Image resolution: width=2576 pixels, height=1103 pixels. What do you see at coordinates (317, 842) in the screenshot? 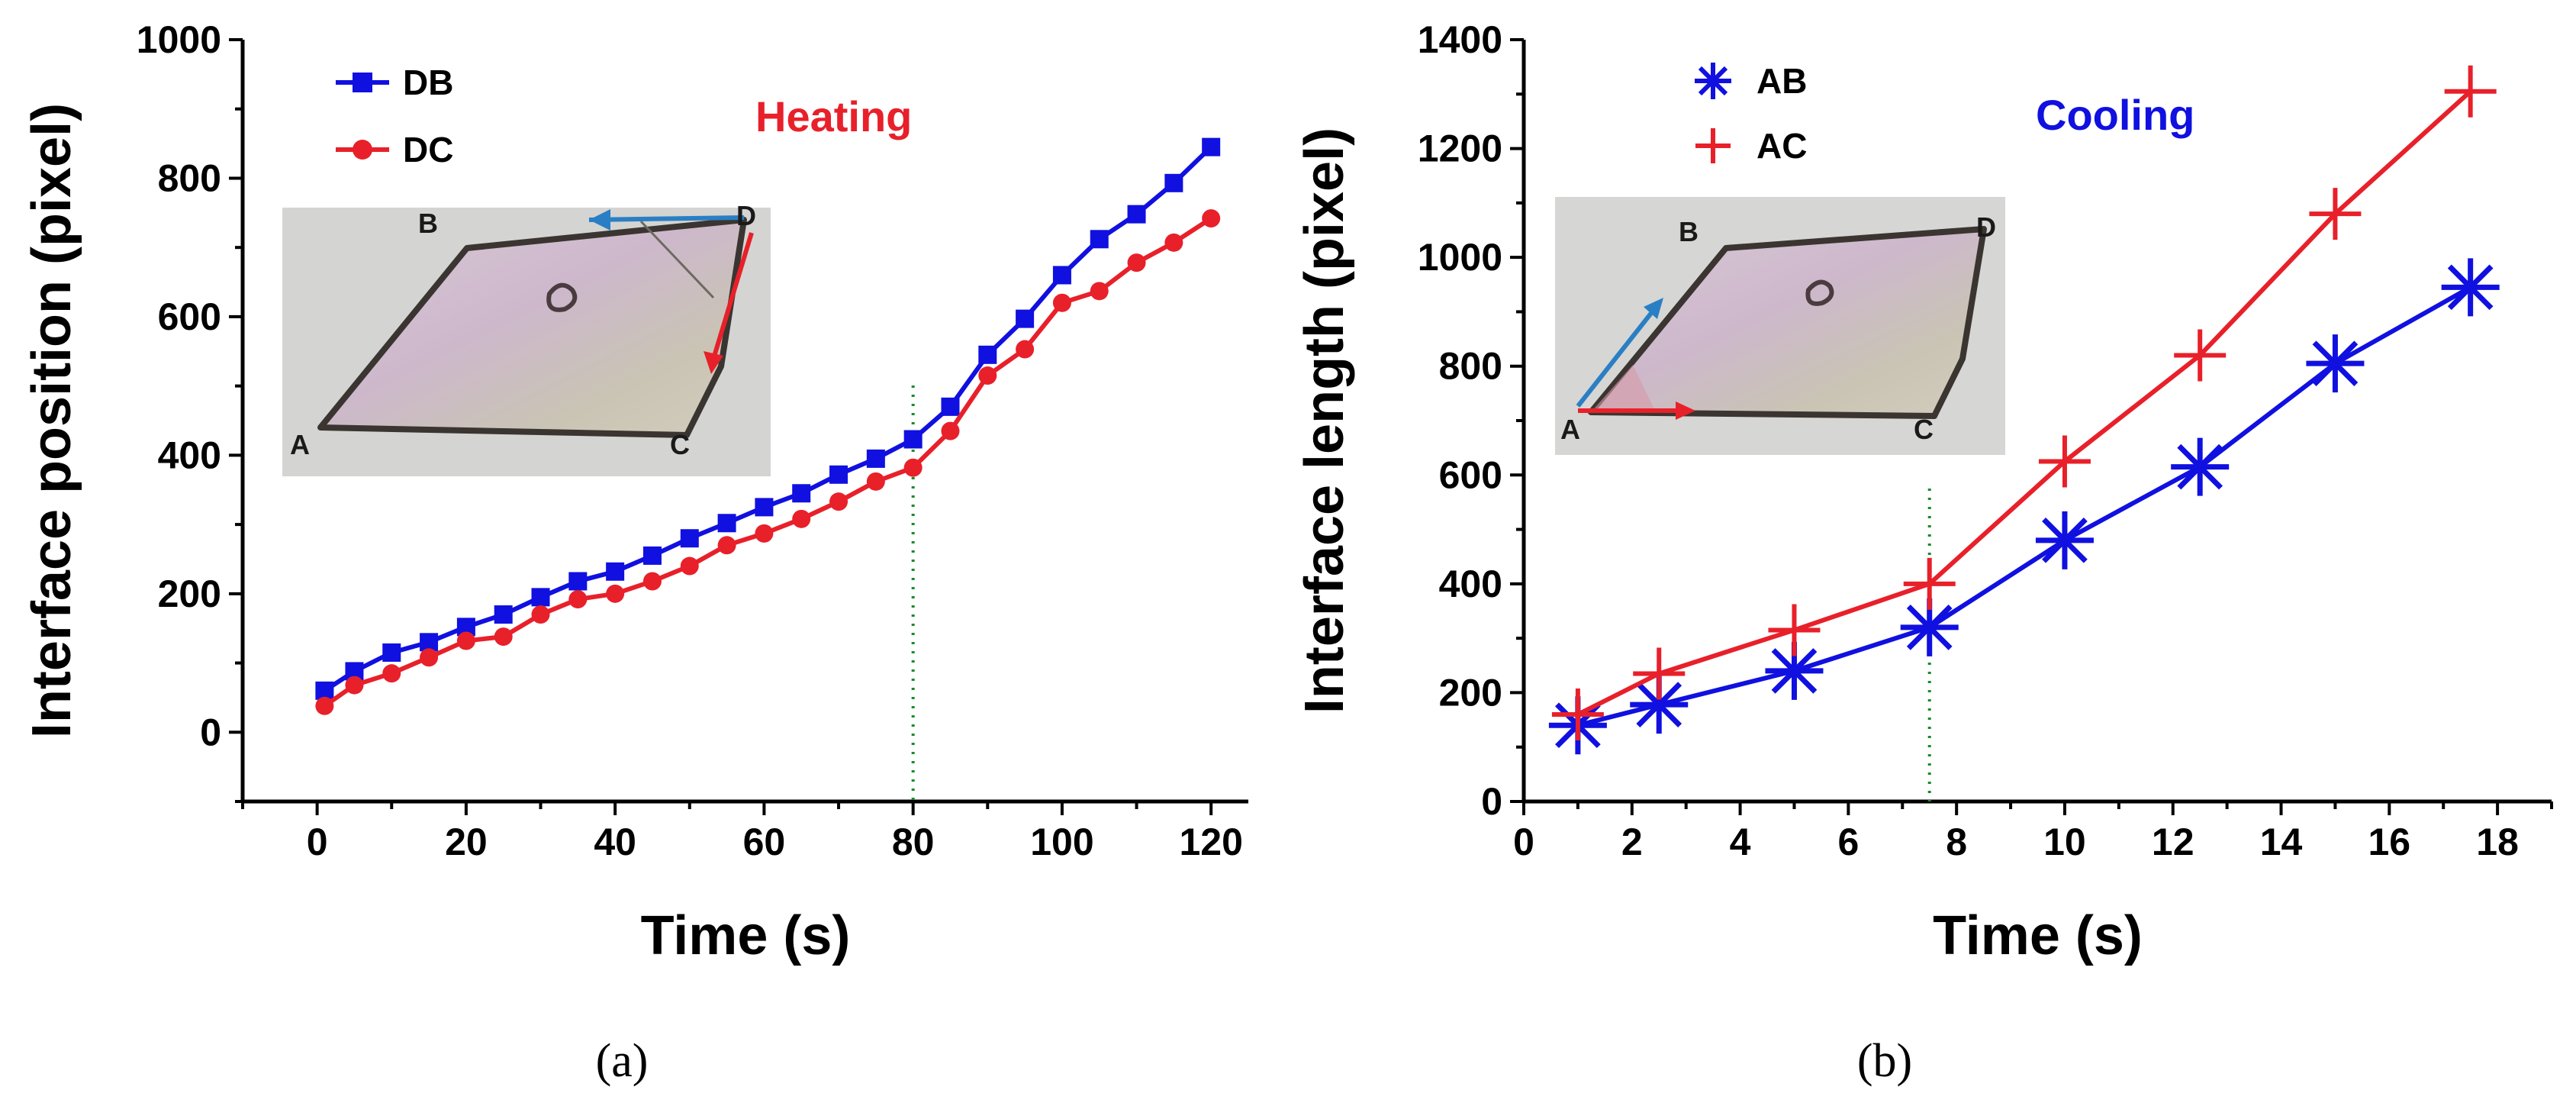
I see `panel-a-x-tick-label: 0` at bounding box center [317, 842].